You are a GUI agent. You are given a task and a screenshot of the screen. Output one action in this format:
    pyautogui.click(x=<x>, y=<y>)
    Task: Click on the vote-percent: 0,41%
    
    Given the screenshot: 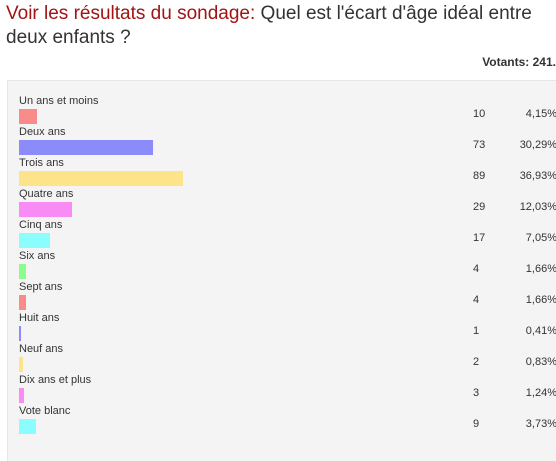 What is the action you would take?
    pyautogui.click(x=540, y=331)
    